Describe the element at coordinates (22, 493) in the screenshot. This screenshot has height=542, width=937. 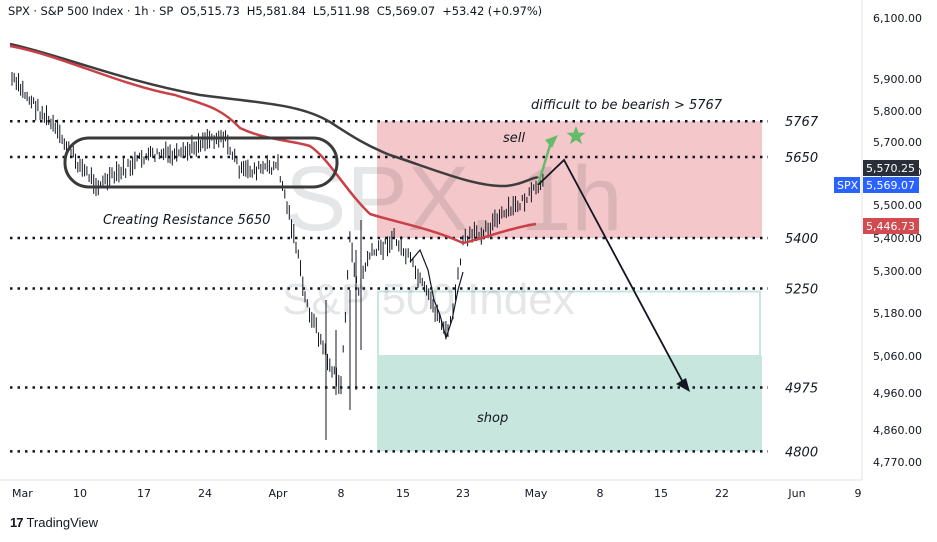
I see `x-tick-label: Mar` at that location.